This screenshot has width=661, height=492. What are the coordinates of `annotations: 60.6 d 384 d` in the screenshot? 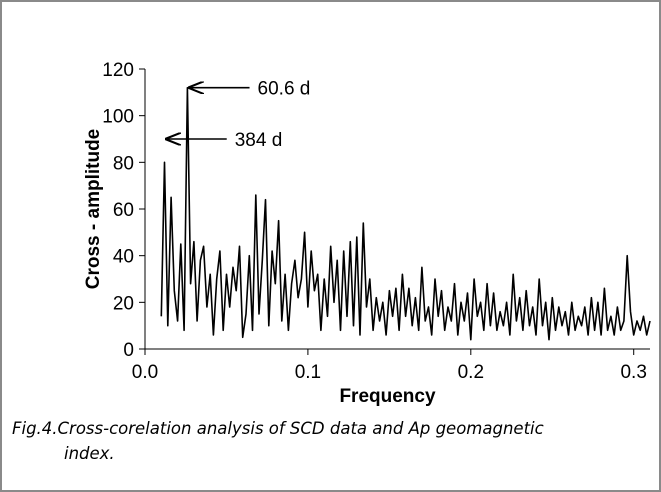 It's located at (239, 115).